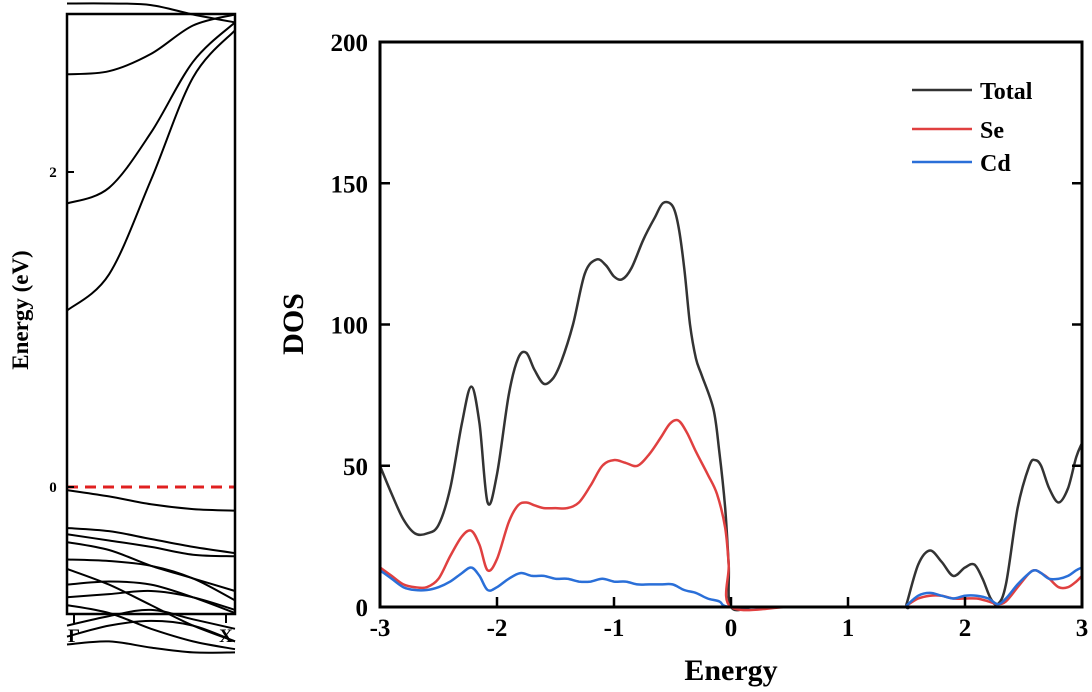 This screenshot has width=1092, height=692. What do you see at coordinates (20, 309) in the screenshot?
I see `band-ylabel: Energy (eV)` at bounding box center [20, 309].